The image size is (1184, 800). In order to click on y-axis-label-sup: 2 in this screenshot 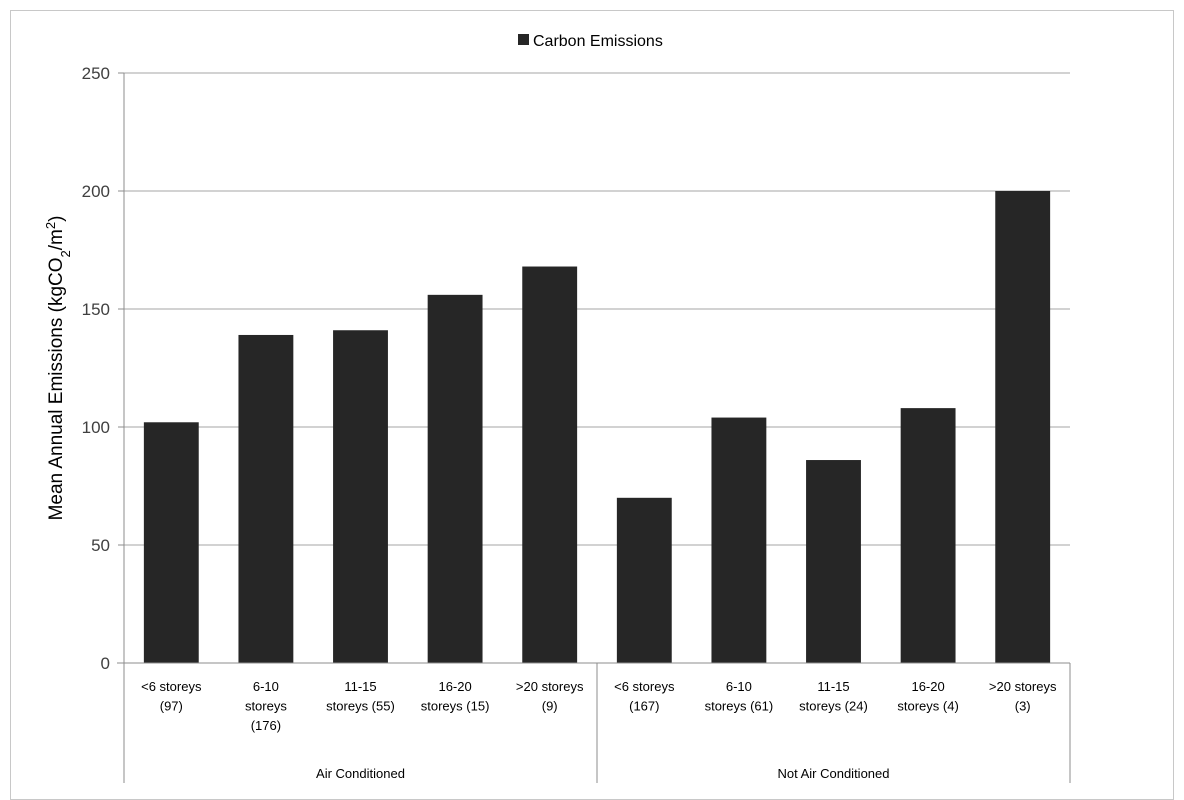, I will do `click(50, 225)`.